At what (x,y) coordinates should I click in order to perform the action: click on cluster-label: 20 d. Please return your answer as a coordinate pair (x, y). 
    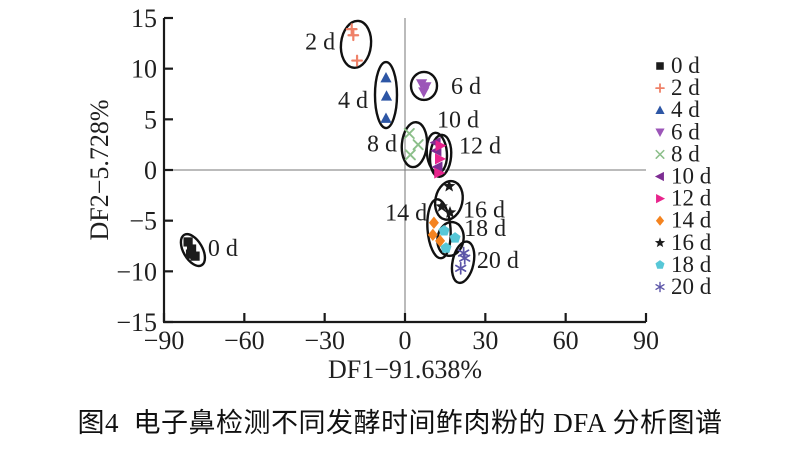
    Looking at the image, I should click on (498, 261).